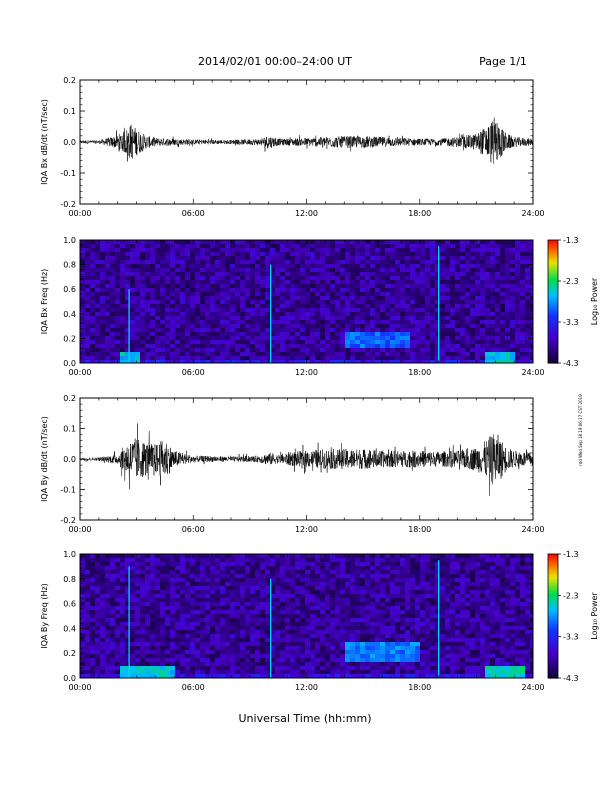  Describe the element at coordinates (69, 111) in the screenshot. I see `y-tick-label: 0.1` at that location.